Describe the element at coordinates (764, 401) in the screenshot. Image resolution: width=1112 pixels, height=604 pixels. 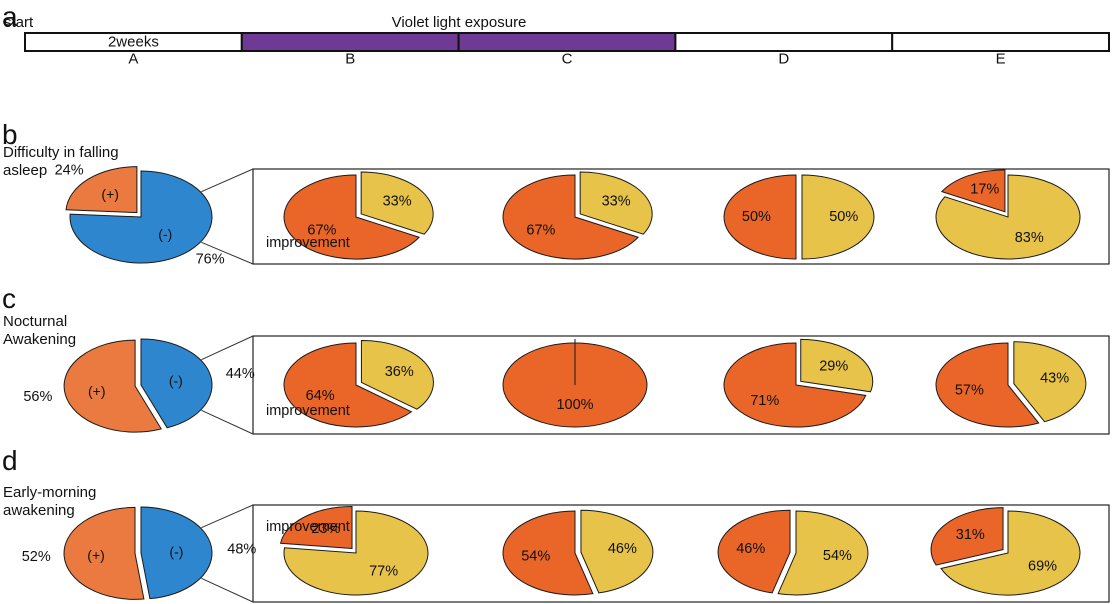
I see `pct-improved-c-d: 71%` at that location.